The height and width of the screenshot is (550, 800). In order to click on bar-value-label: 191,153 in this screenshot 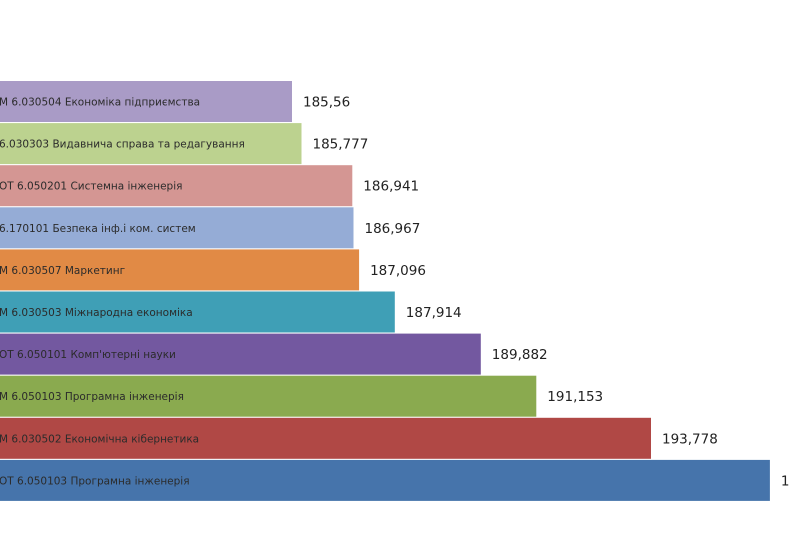, I will do `click(575, 397)`.